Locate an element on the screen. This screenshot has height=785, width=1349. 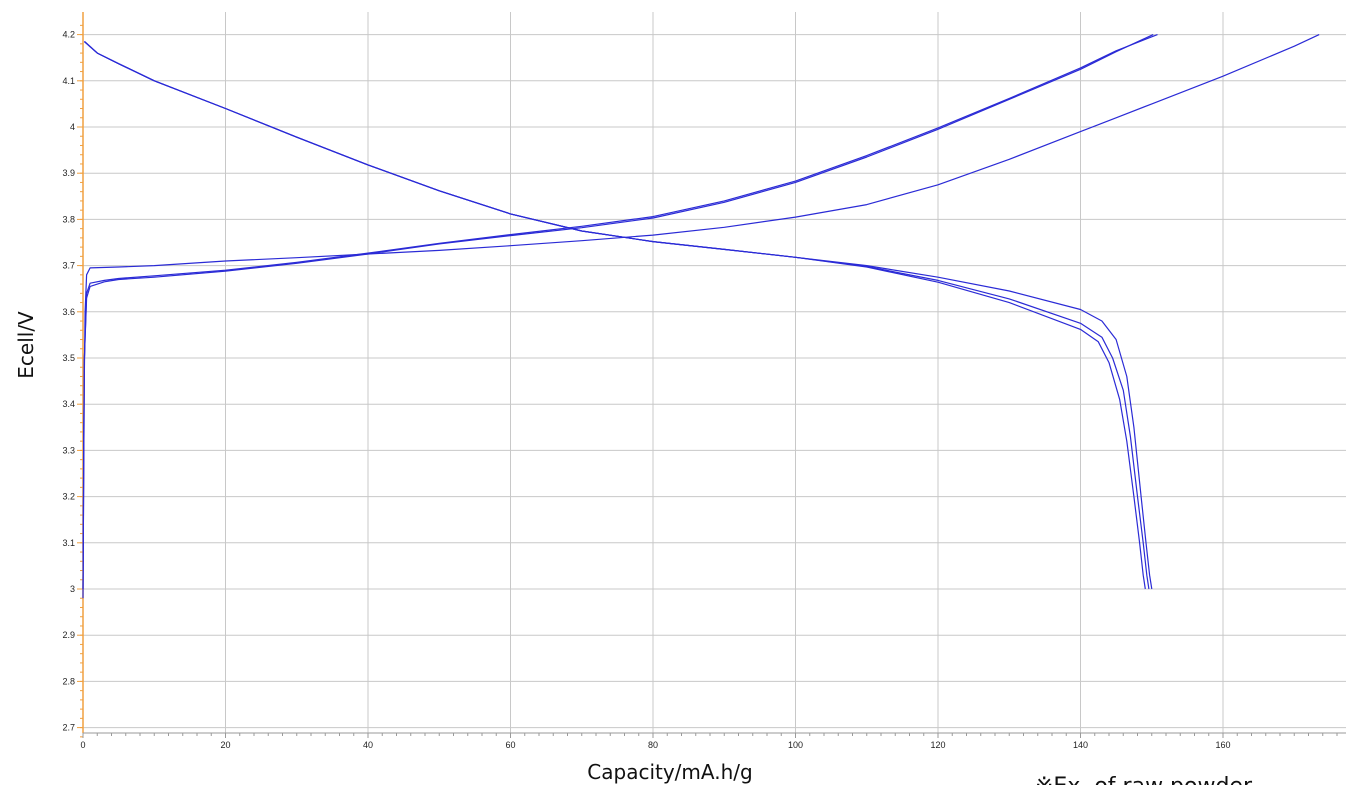
y-tick-label: 3.7 is located at coordinates (68, 266).